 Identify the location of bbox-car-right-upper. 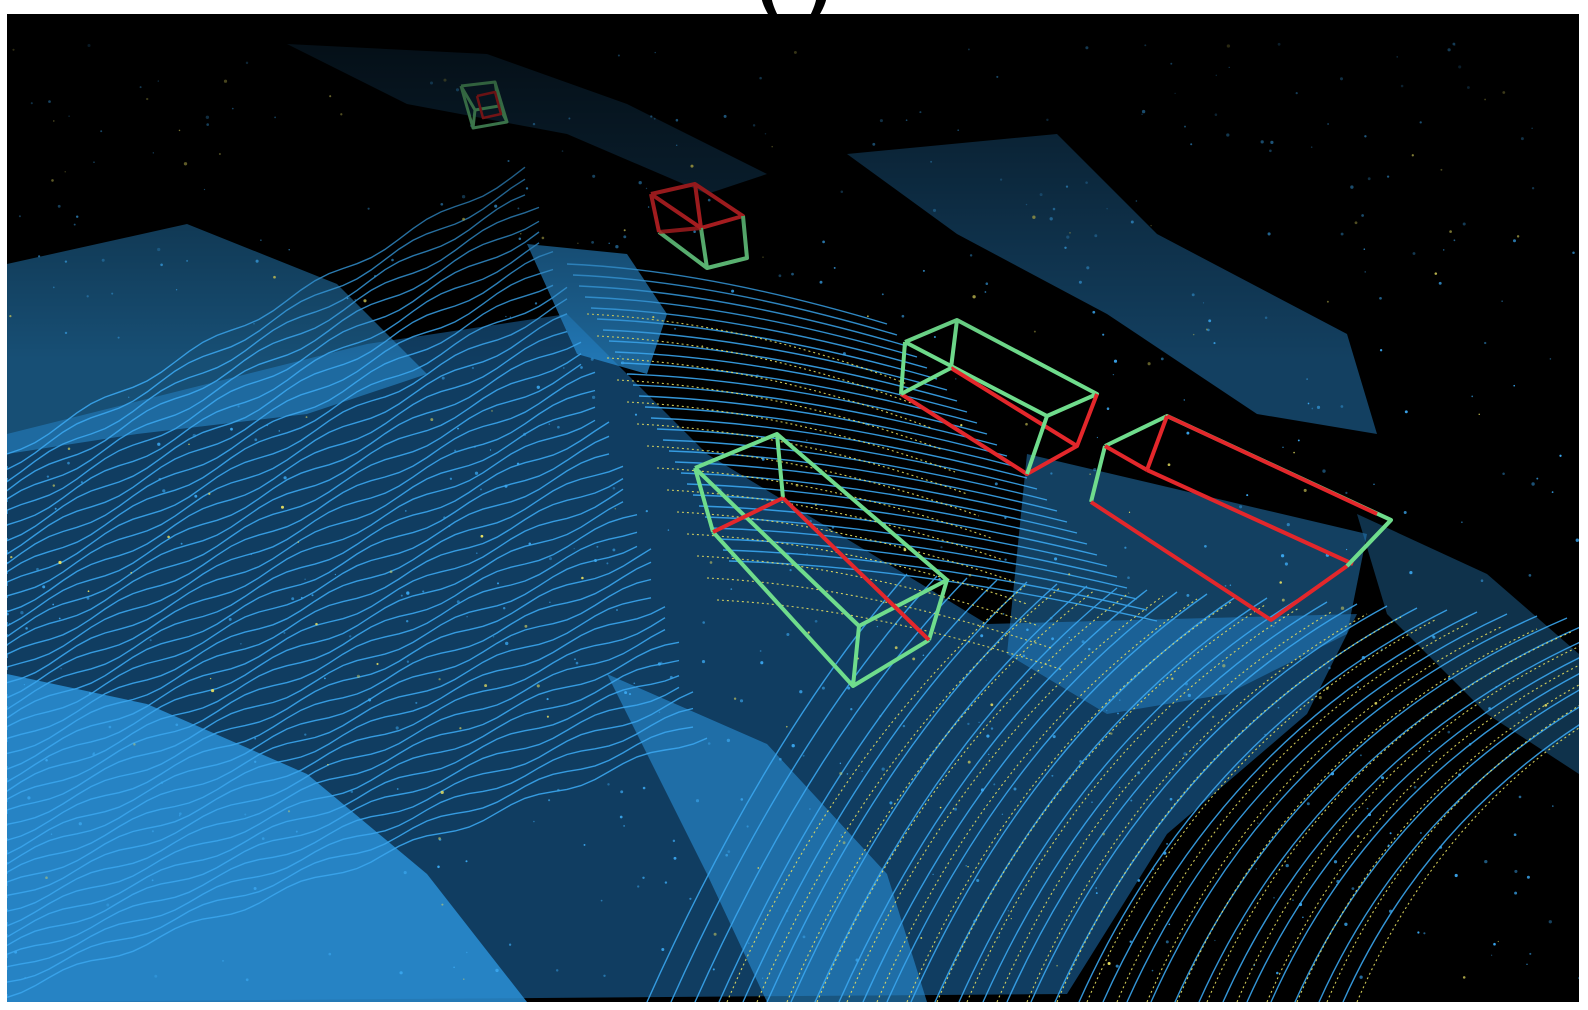
(999, 397).